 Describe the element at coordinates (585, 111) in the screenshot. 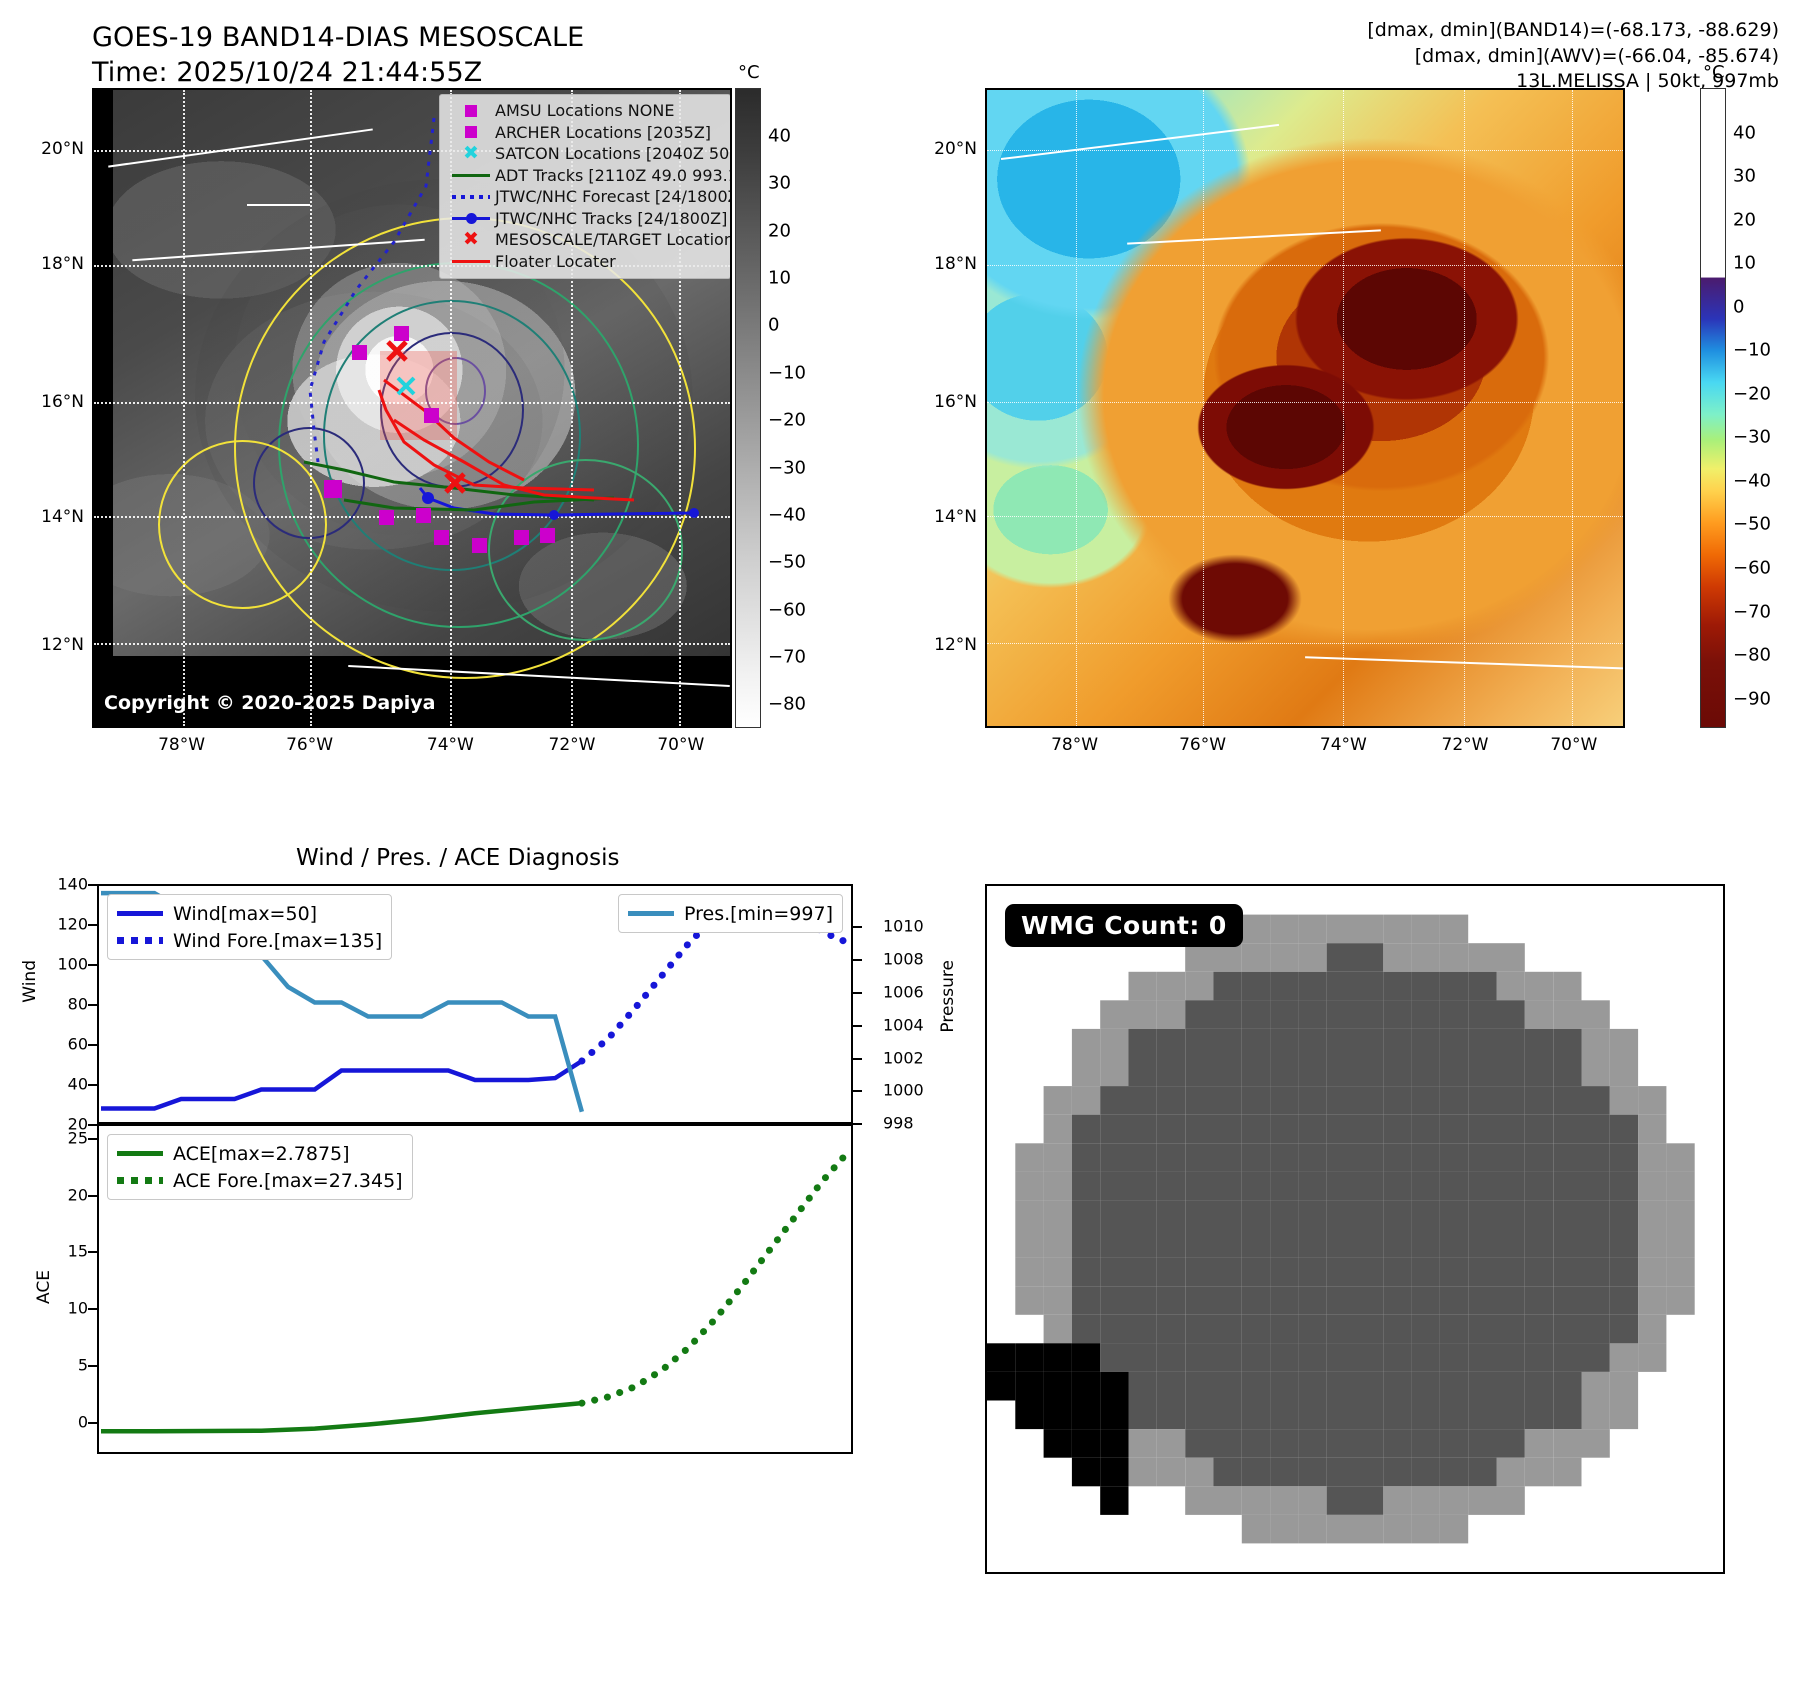

I see `legend-item-amsu: AMSU Locations NONE` at that location.